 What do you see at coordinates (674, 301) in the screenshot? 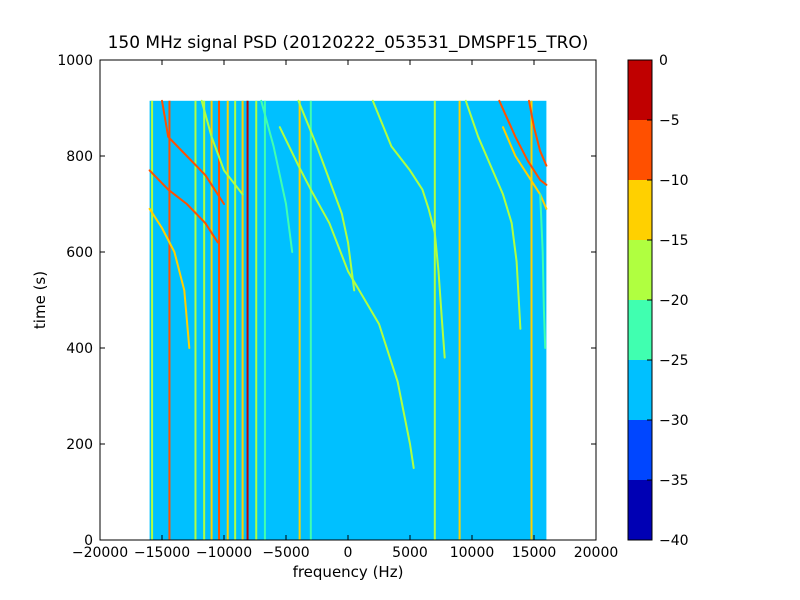
I see `colorbar-tick-label: −20` at bounding box center [674, 301].